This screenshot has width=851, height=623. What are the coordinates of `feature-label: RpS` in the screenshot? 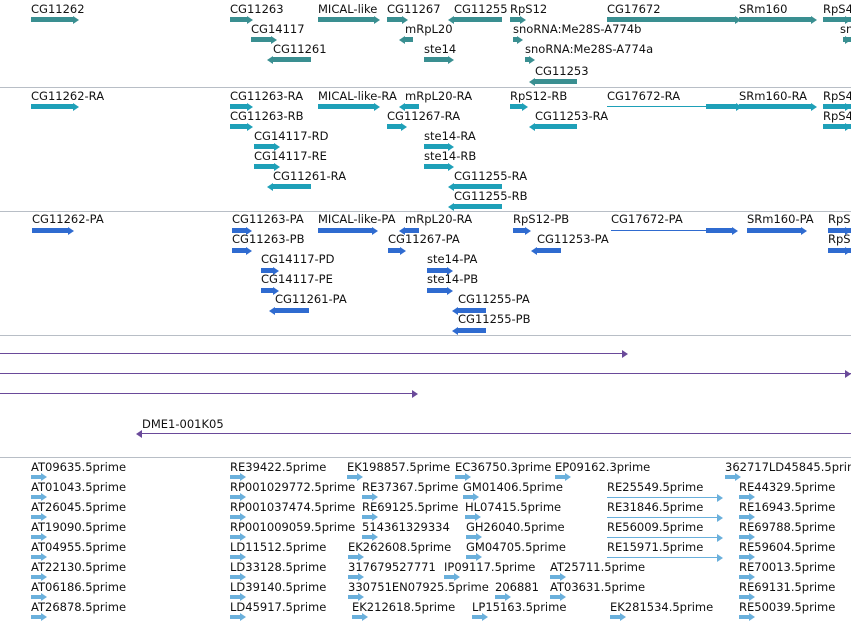 It's located at (839, 239).